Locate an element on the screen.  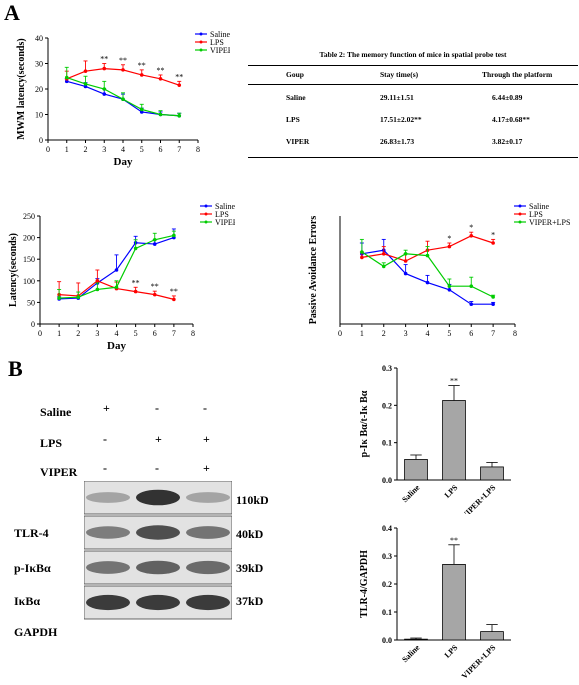
y-tick-label: 200 is located at coordinates (29, 238).